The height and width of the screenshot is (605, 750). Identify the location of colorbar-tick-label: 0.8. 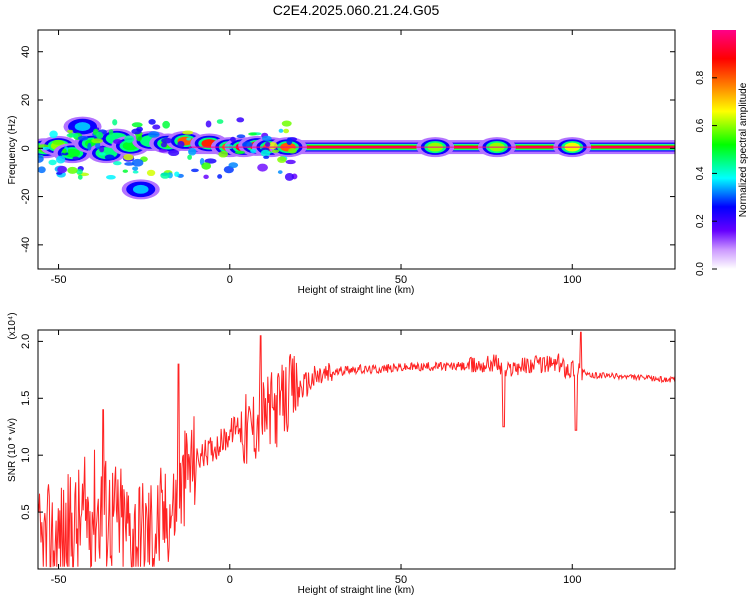
(700, 77).